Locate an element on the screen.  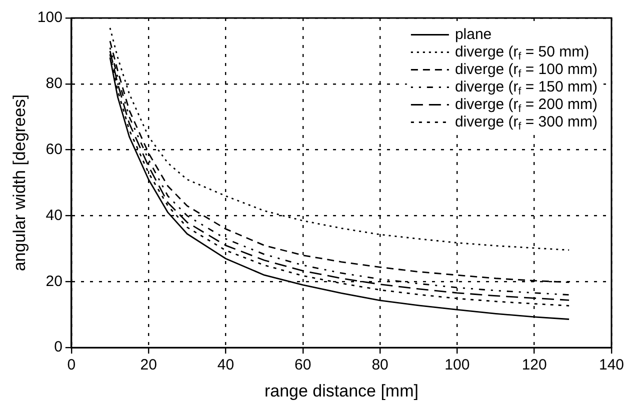
y-tick-label: 40 is located at coordinates (54, 215).